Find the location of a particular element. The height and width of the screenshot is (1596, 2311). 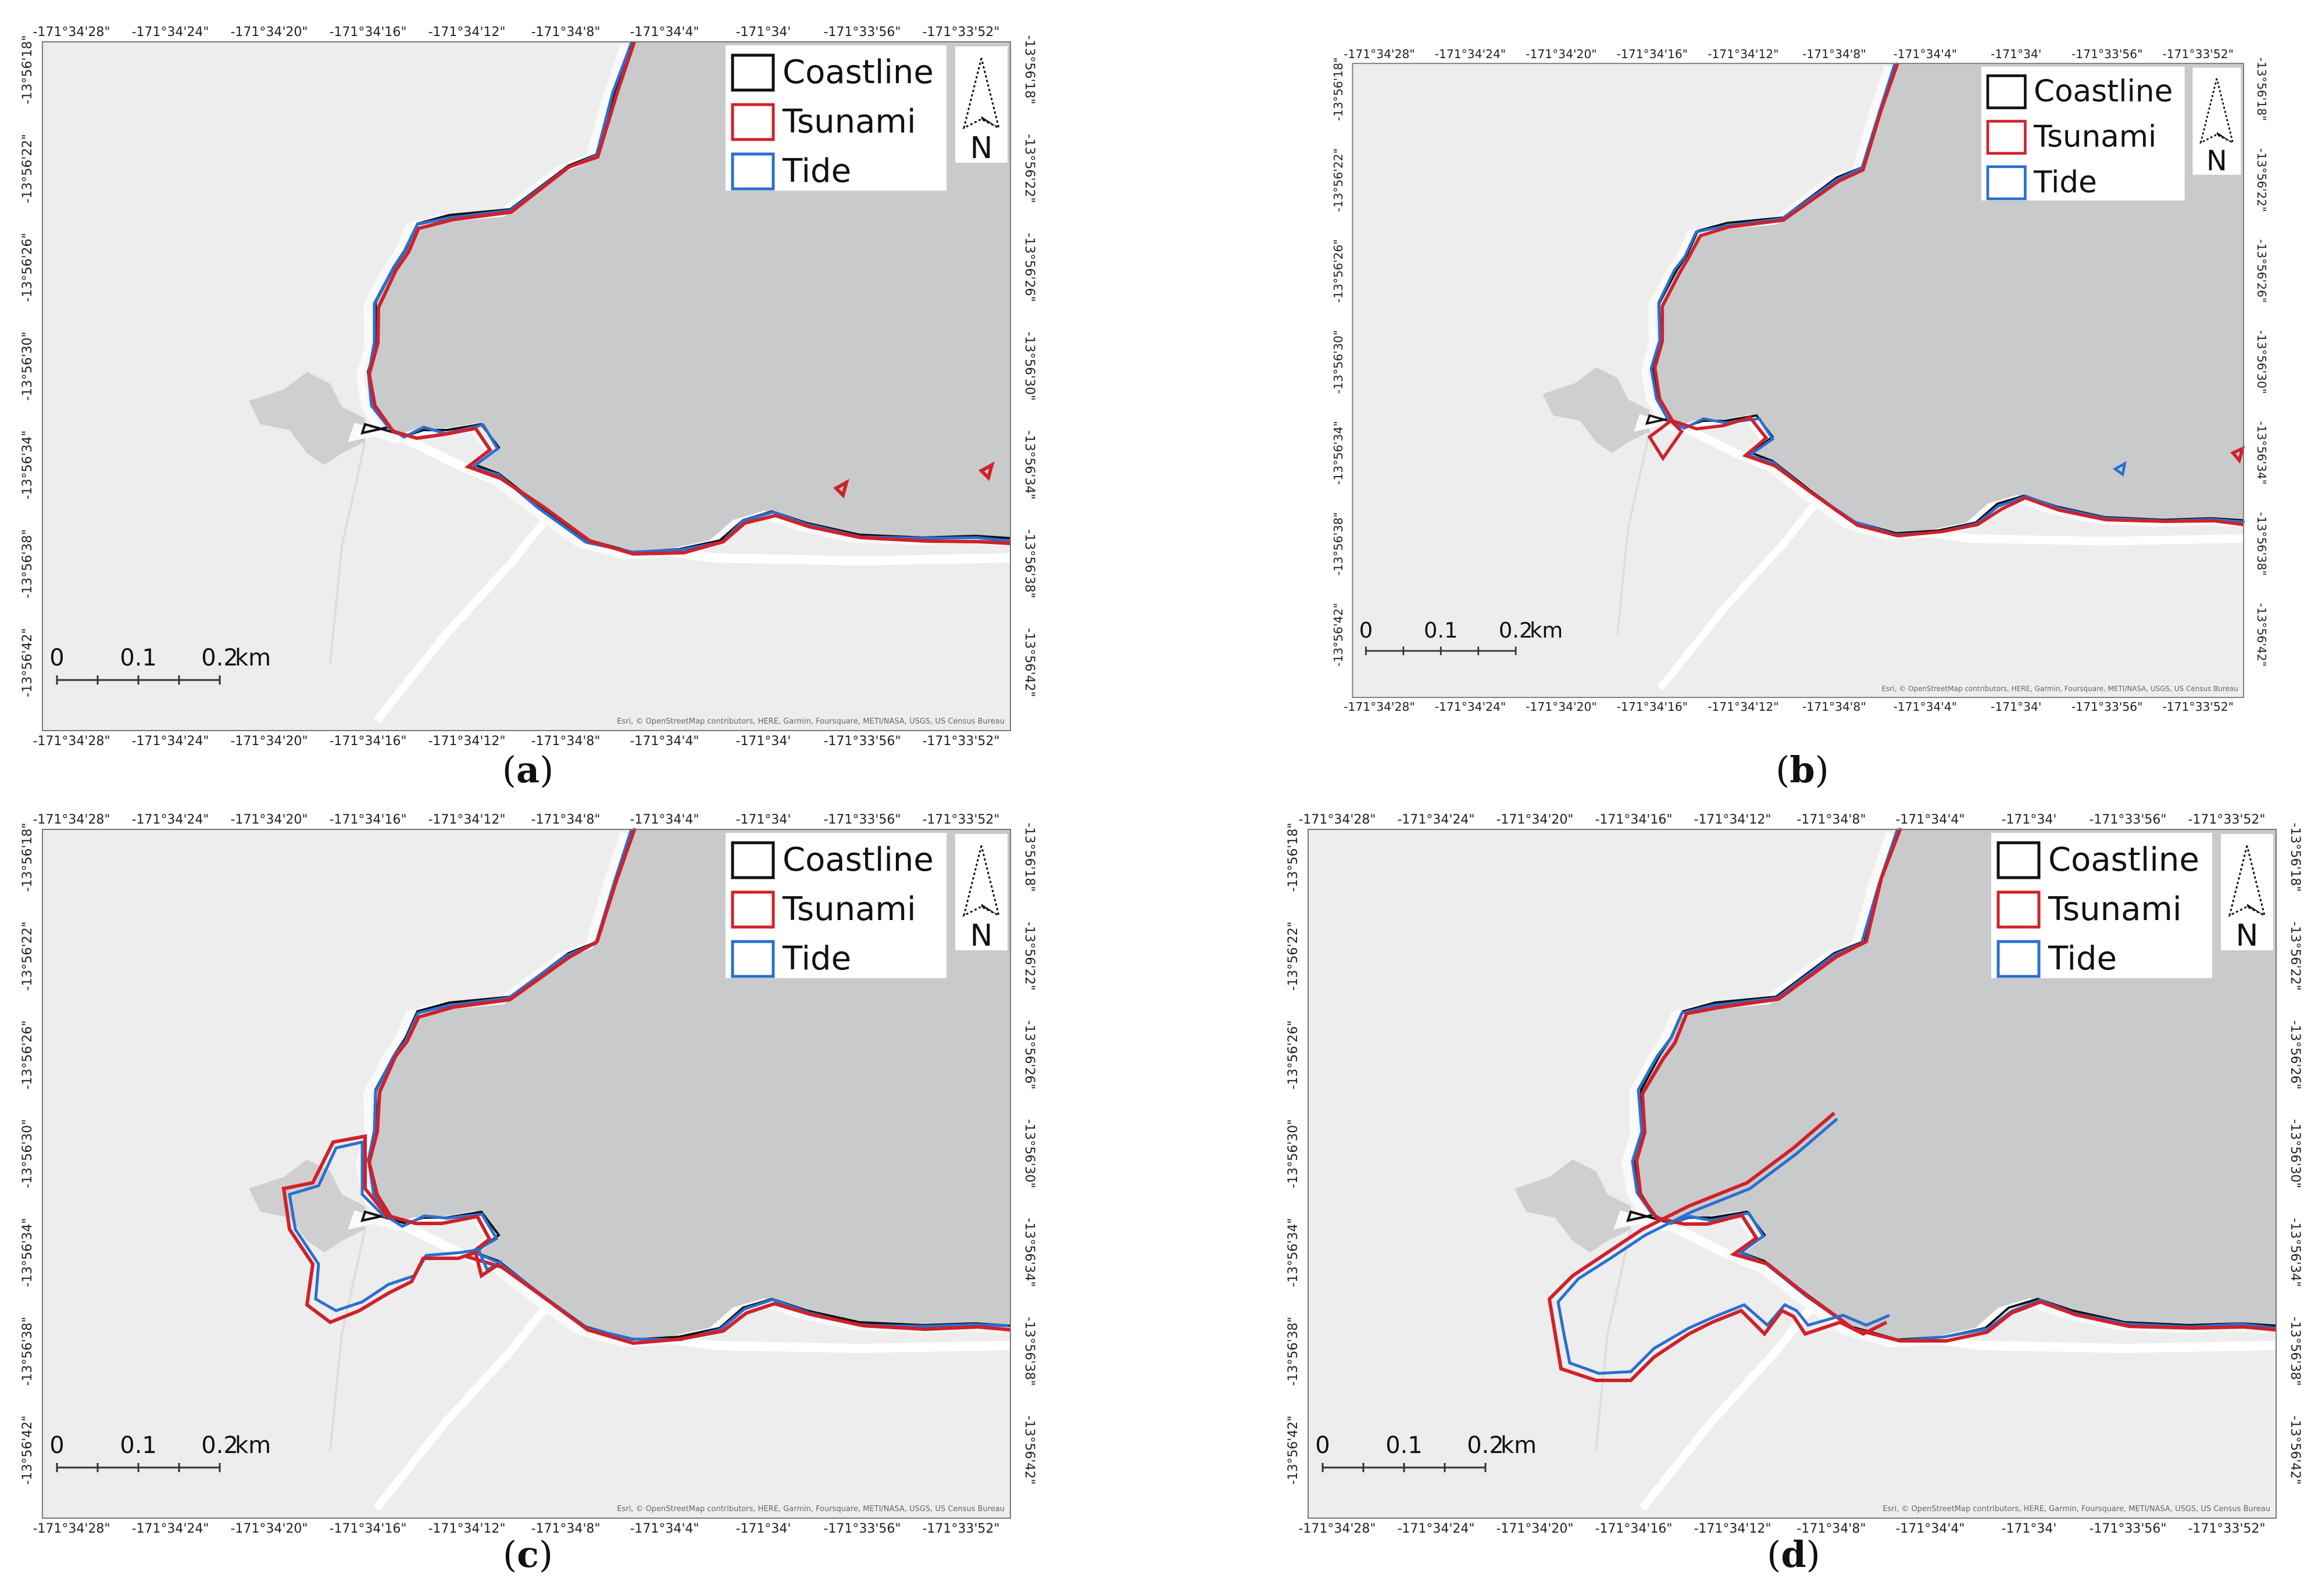

lon-tick-top: -171°34' is located at coordinates (763, 32).